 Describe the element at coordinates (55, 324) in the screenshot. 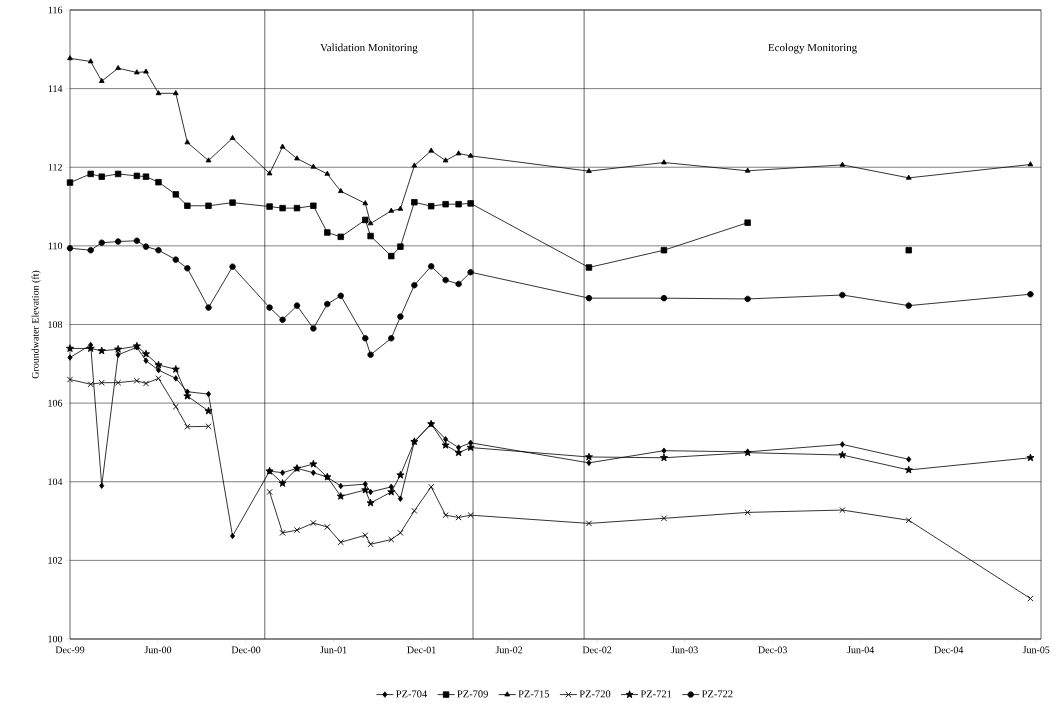

I see `y-tick-label: 108` at that location.